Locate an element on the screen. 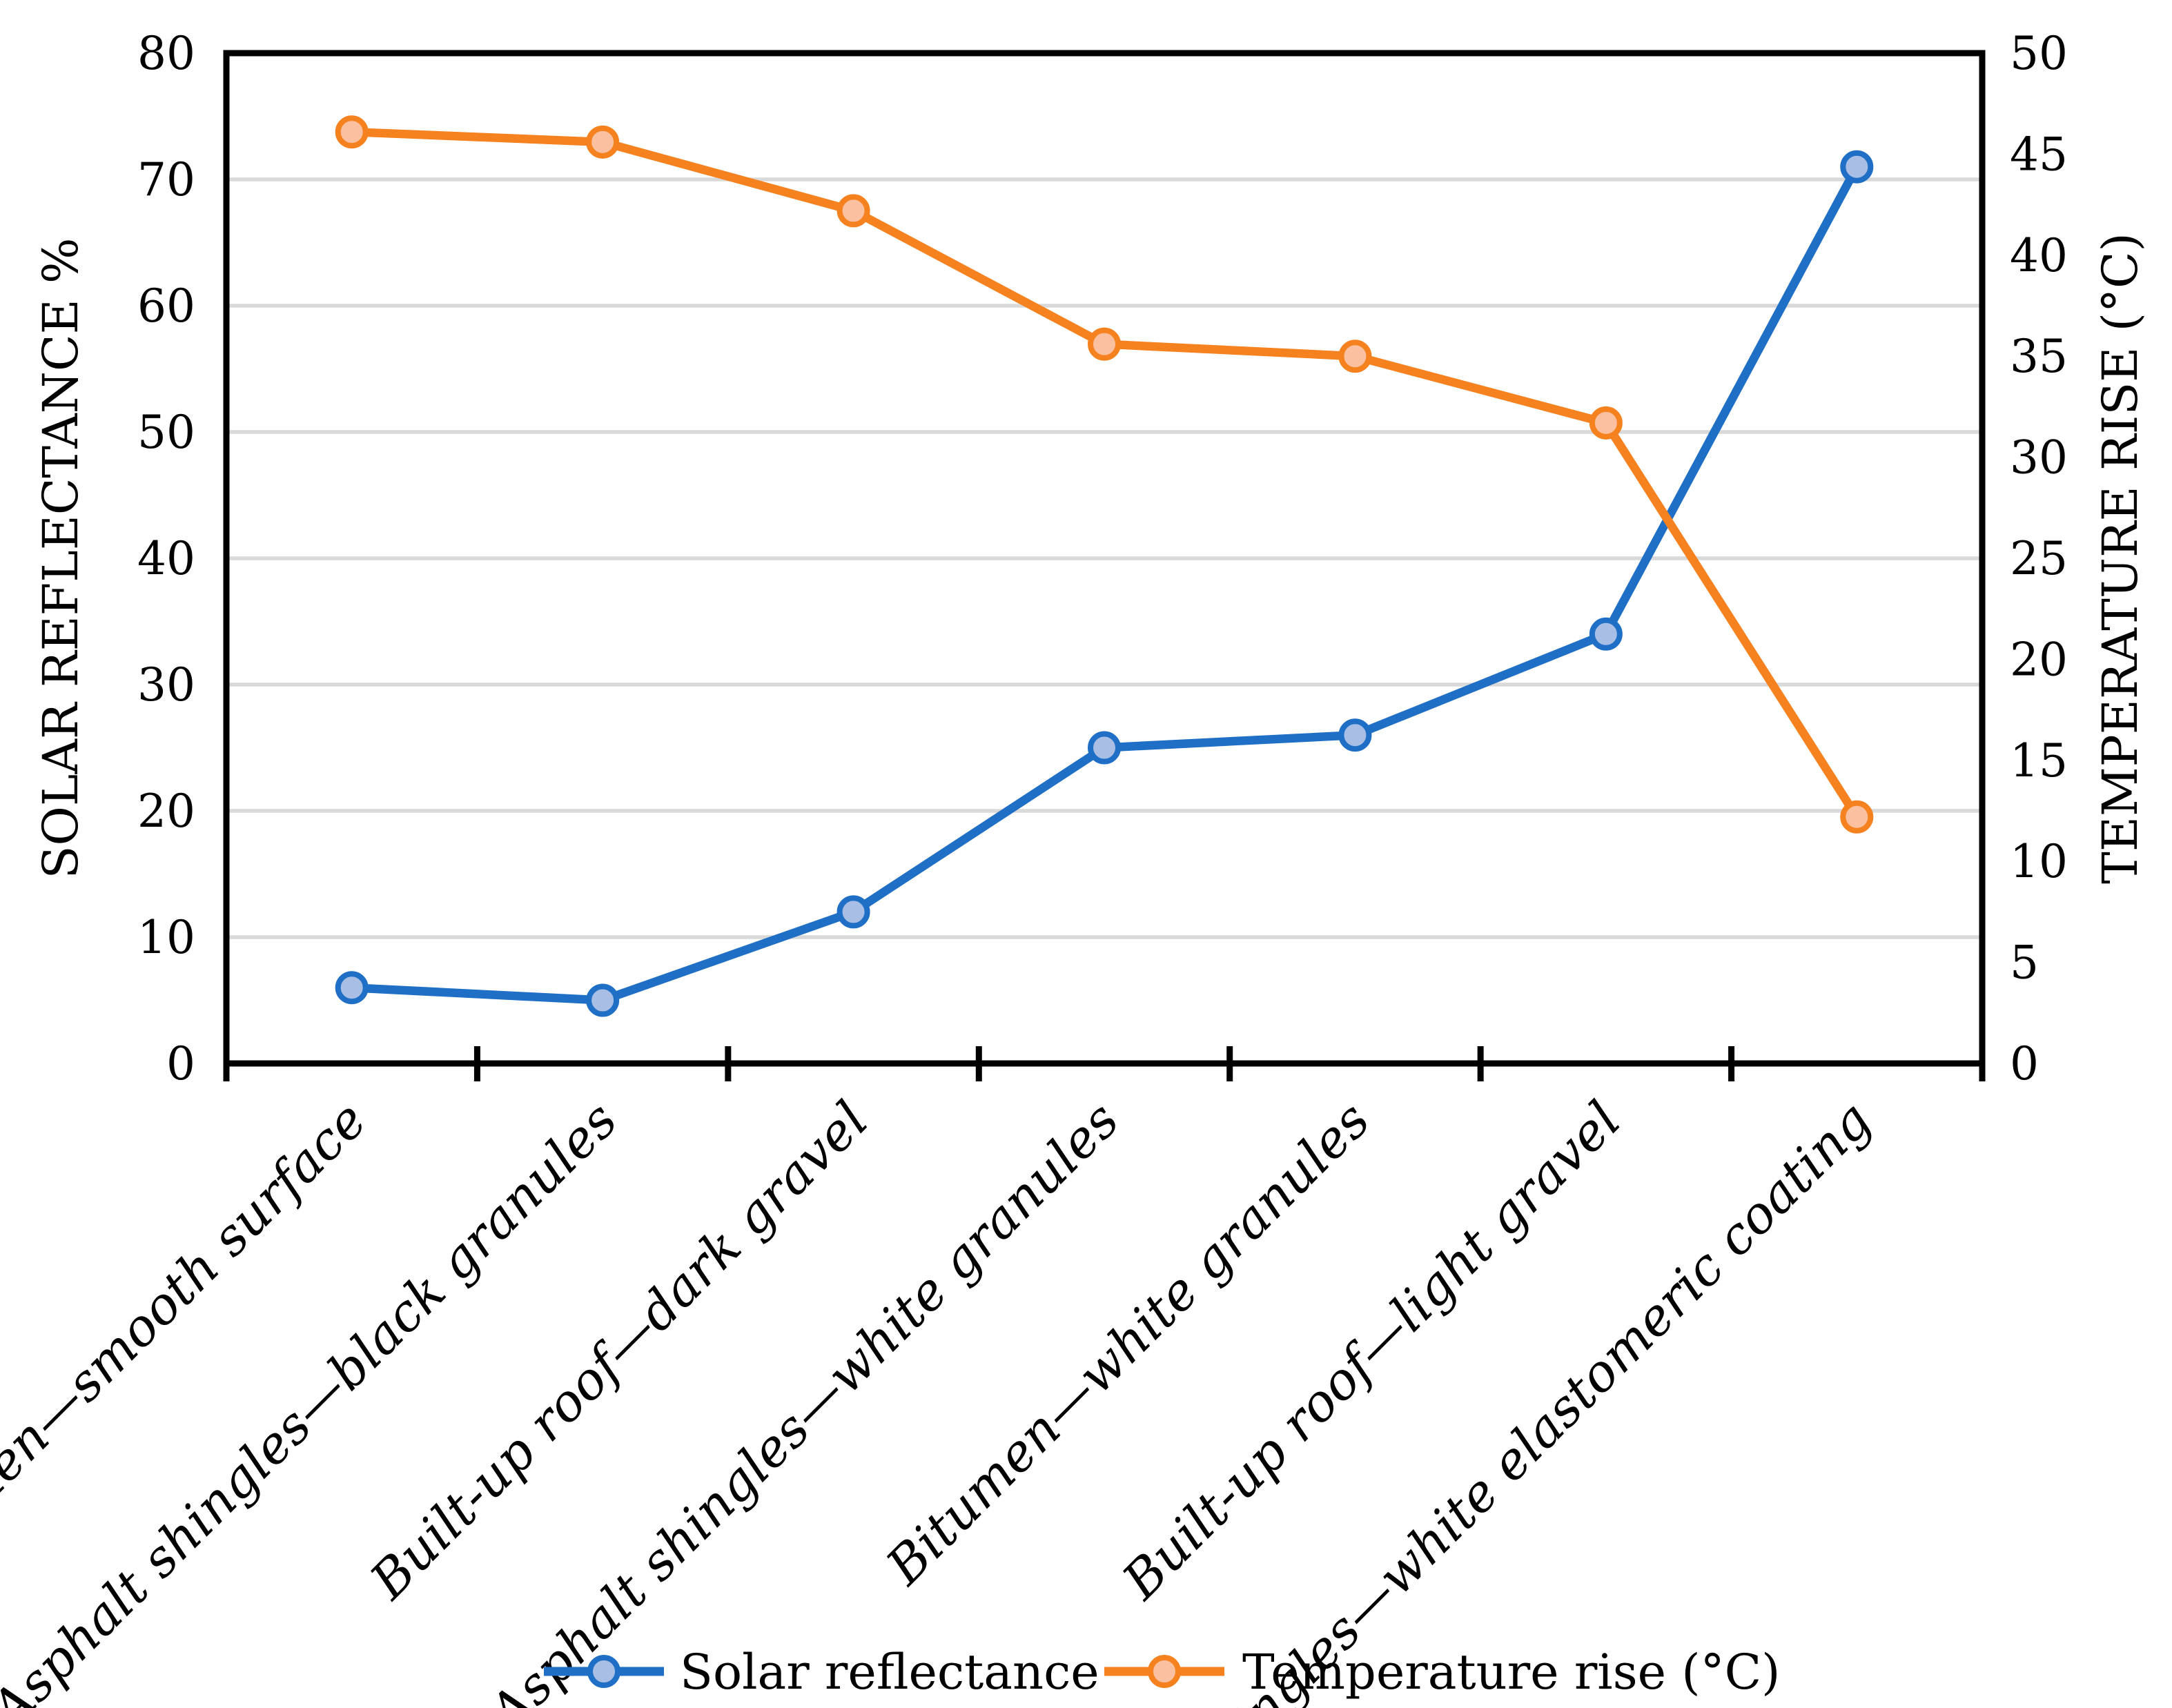  right-axis-tick-labels: 0 5 10 15 20 25 30 35 40 45 50 is located at coordinates (2039, 558).